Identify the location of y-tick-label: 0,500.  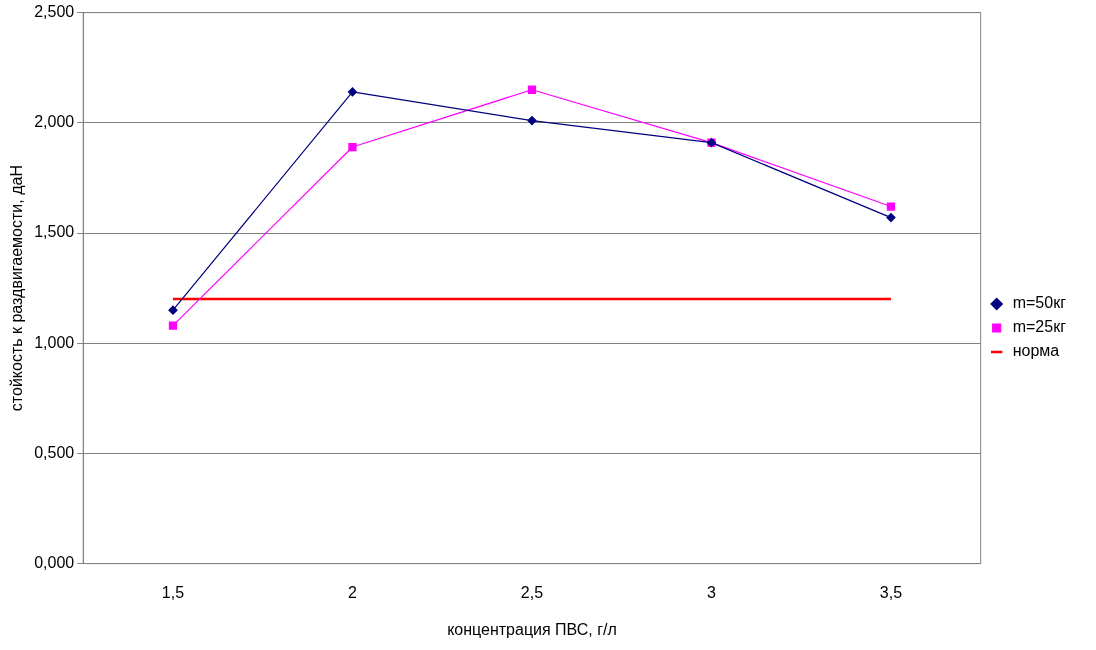
(54, 452).